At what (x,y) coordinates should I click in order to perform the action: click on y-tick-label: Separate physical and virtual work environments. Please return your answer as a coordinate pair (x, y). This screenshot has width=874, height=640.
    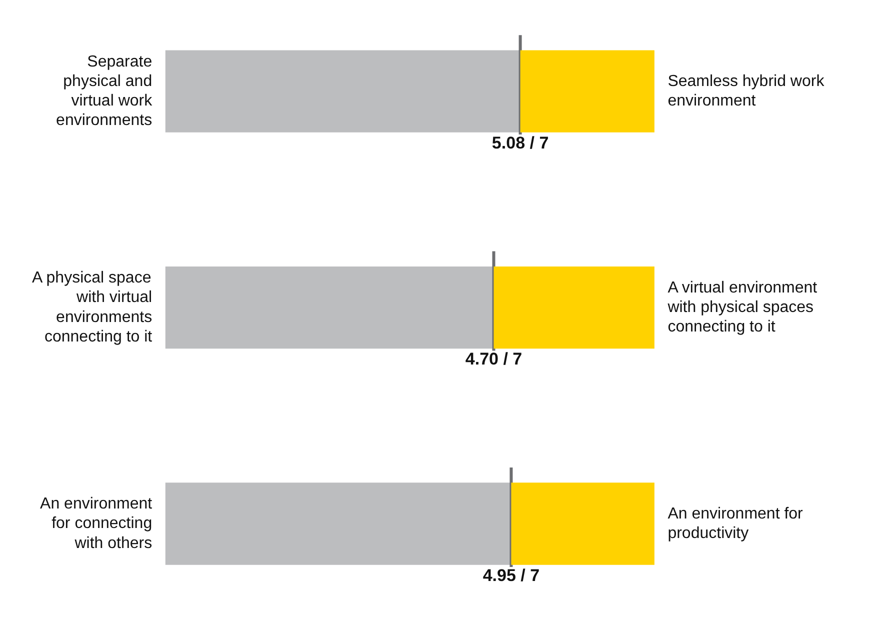
    Looking at the image, I should click on (105, 91).